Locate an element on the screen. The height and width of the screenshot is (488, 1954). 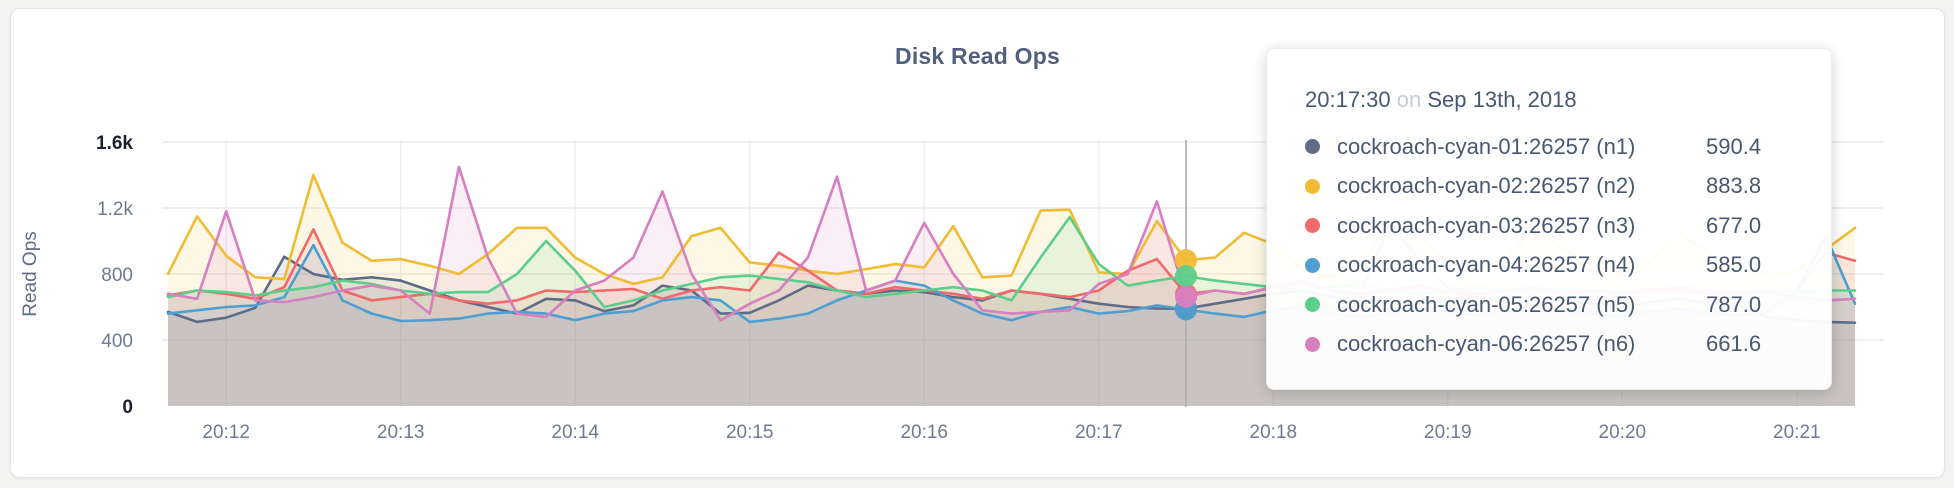
x-tick-label: 20:21 is located at coordinates (1797, 432).